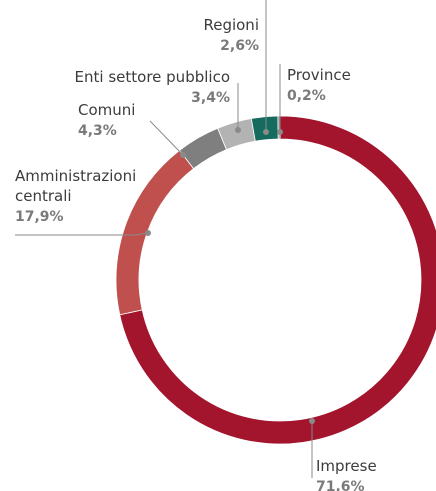 The height and width of the screenshot is (491, 436). What do you see at coordinates (280, 132) in the screenshot?
I see `leader-dot-province` at bounding box center [280, 132].